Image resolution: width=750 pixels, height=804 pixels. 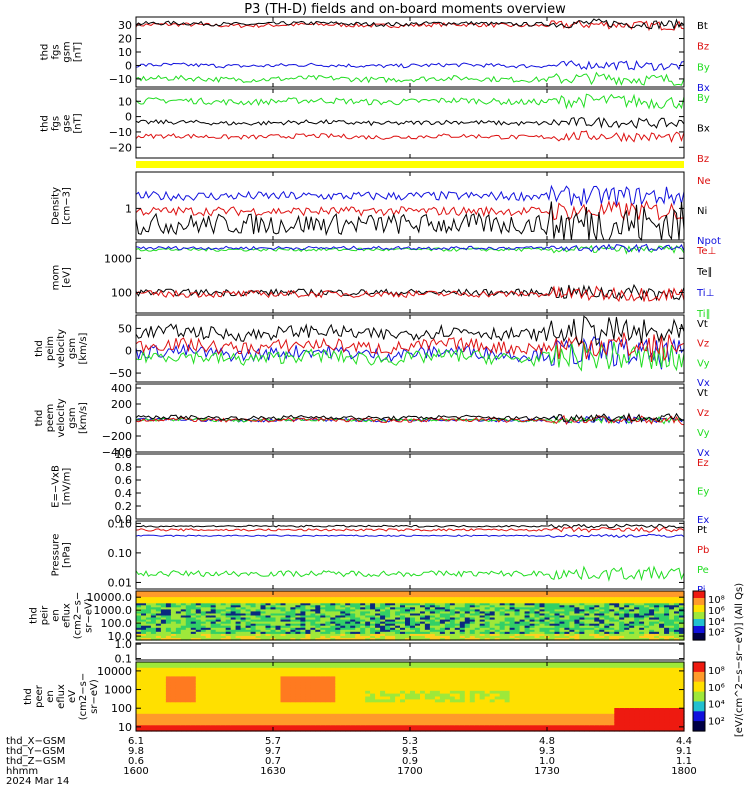 What do you see at coordinates (125, 39) in the screenshot?
I see `y-tick-label: 20` at bounding box center [125, 39].